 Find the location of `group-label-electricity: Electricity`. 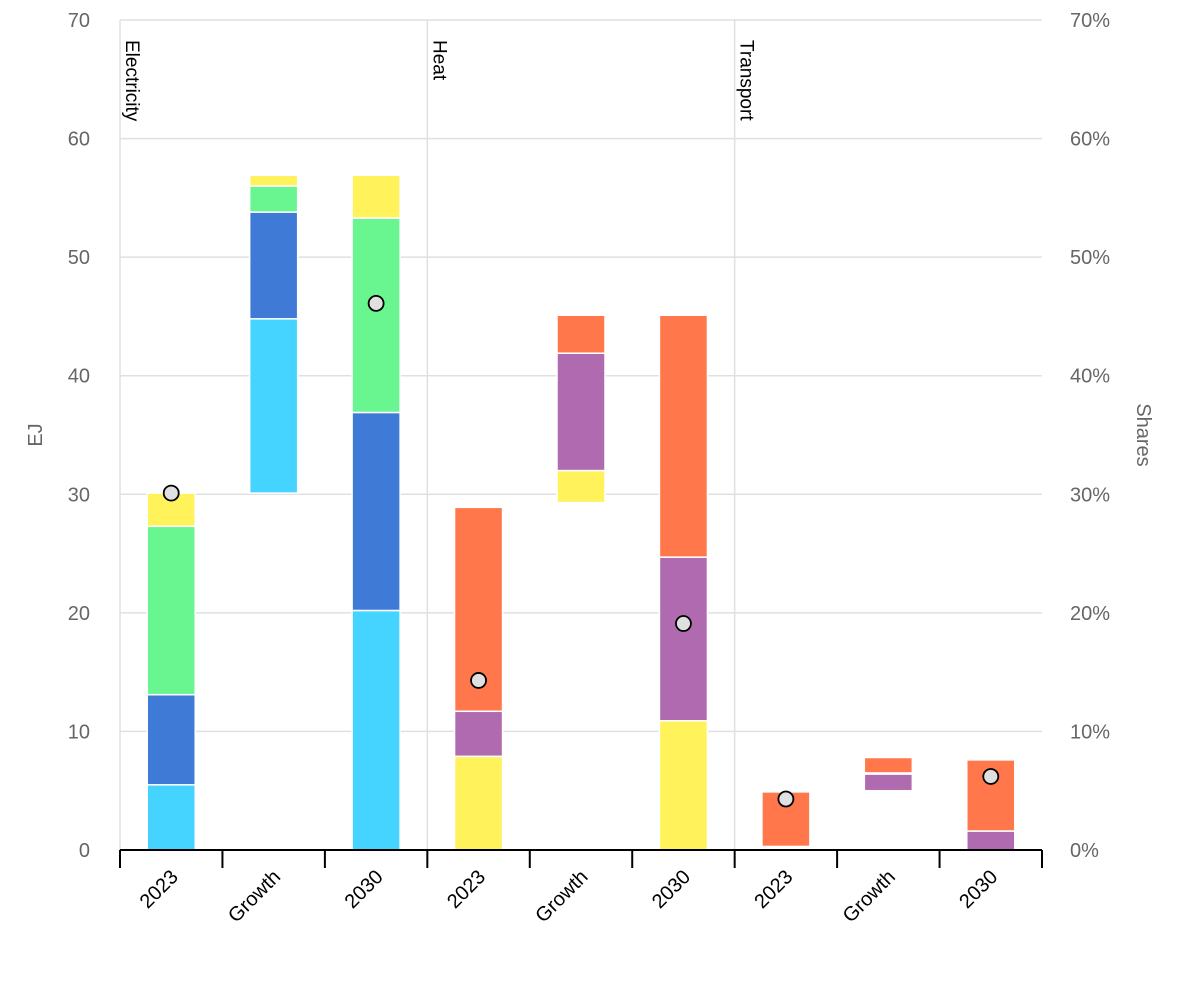

group-label-electricity: Electricity is located at coordinates (131, 81).